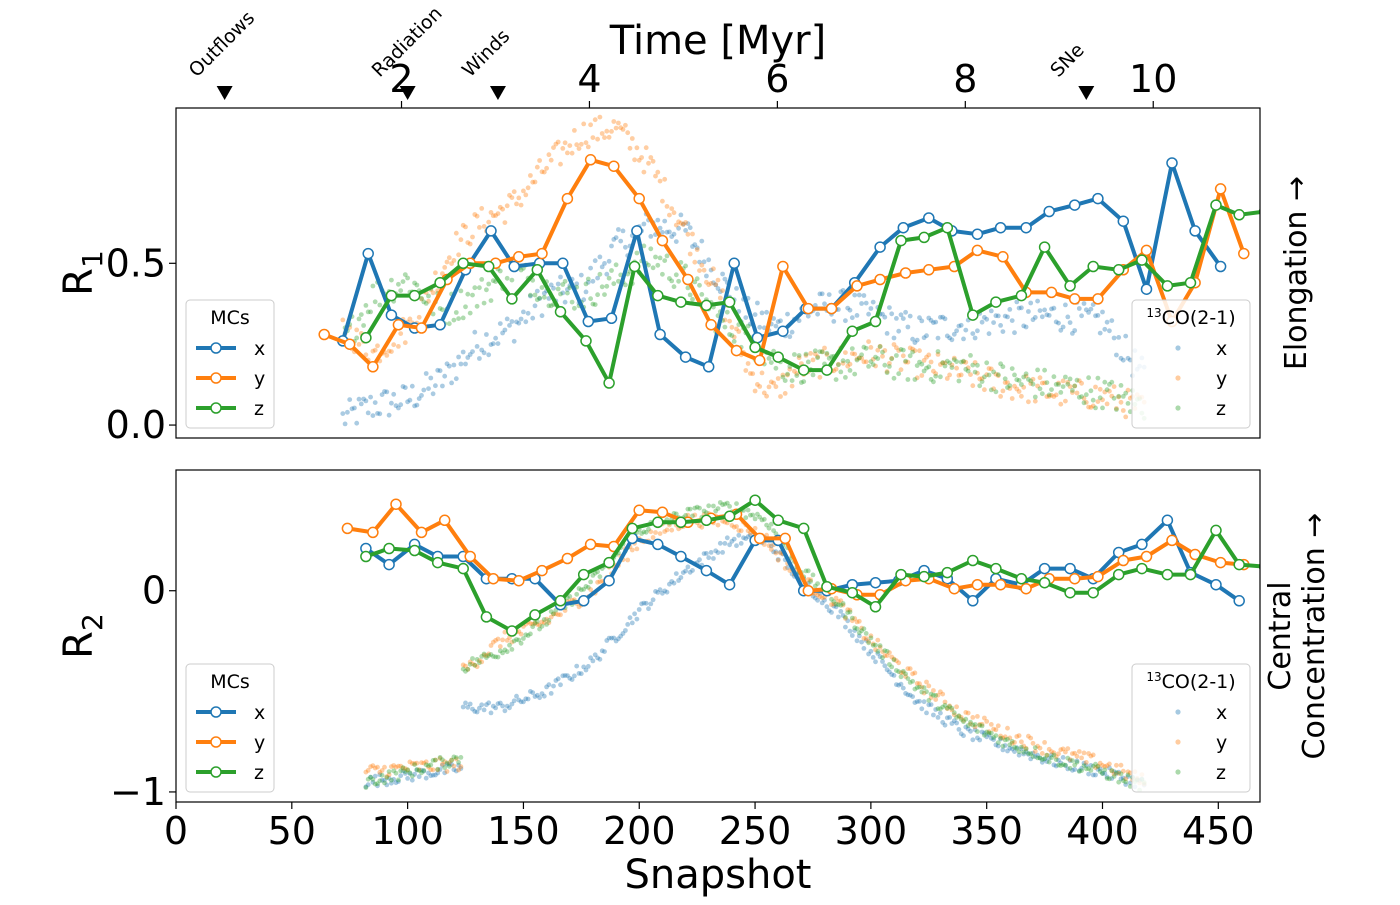 Image resolution: width=1400 pixels, height=905 pixels. I want to click on legend-co-r1-title: 13CO(2-1), so click(1190, 317).